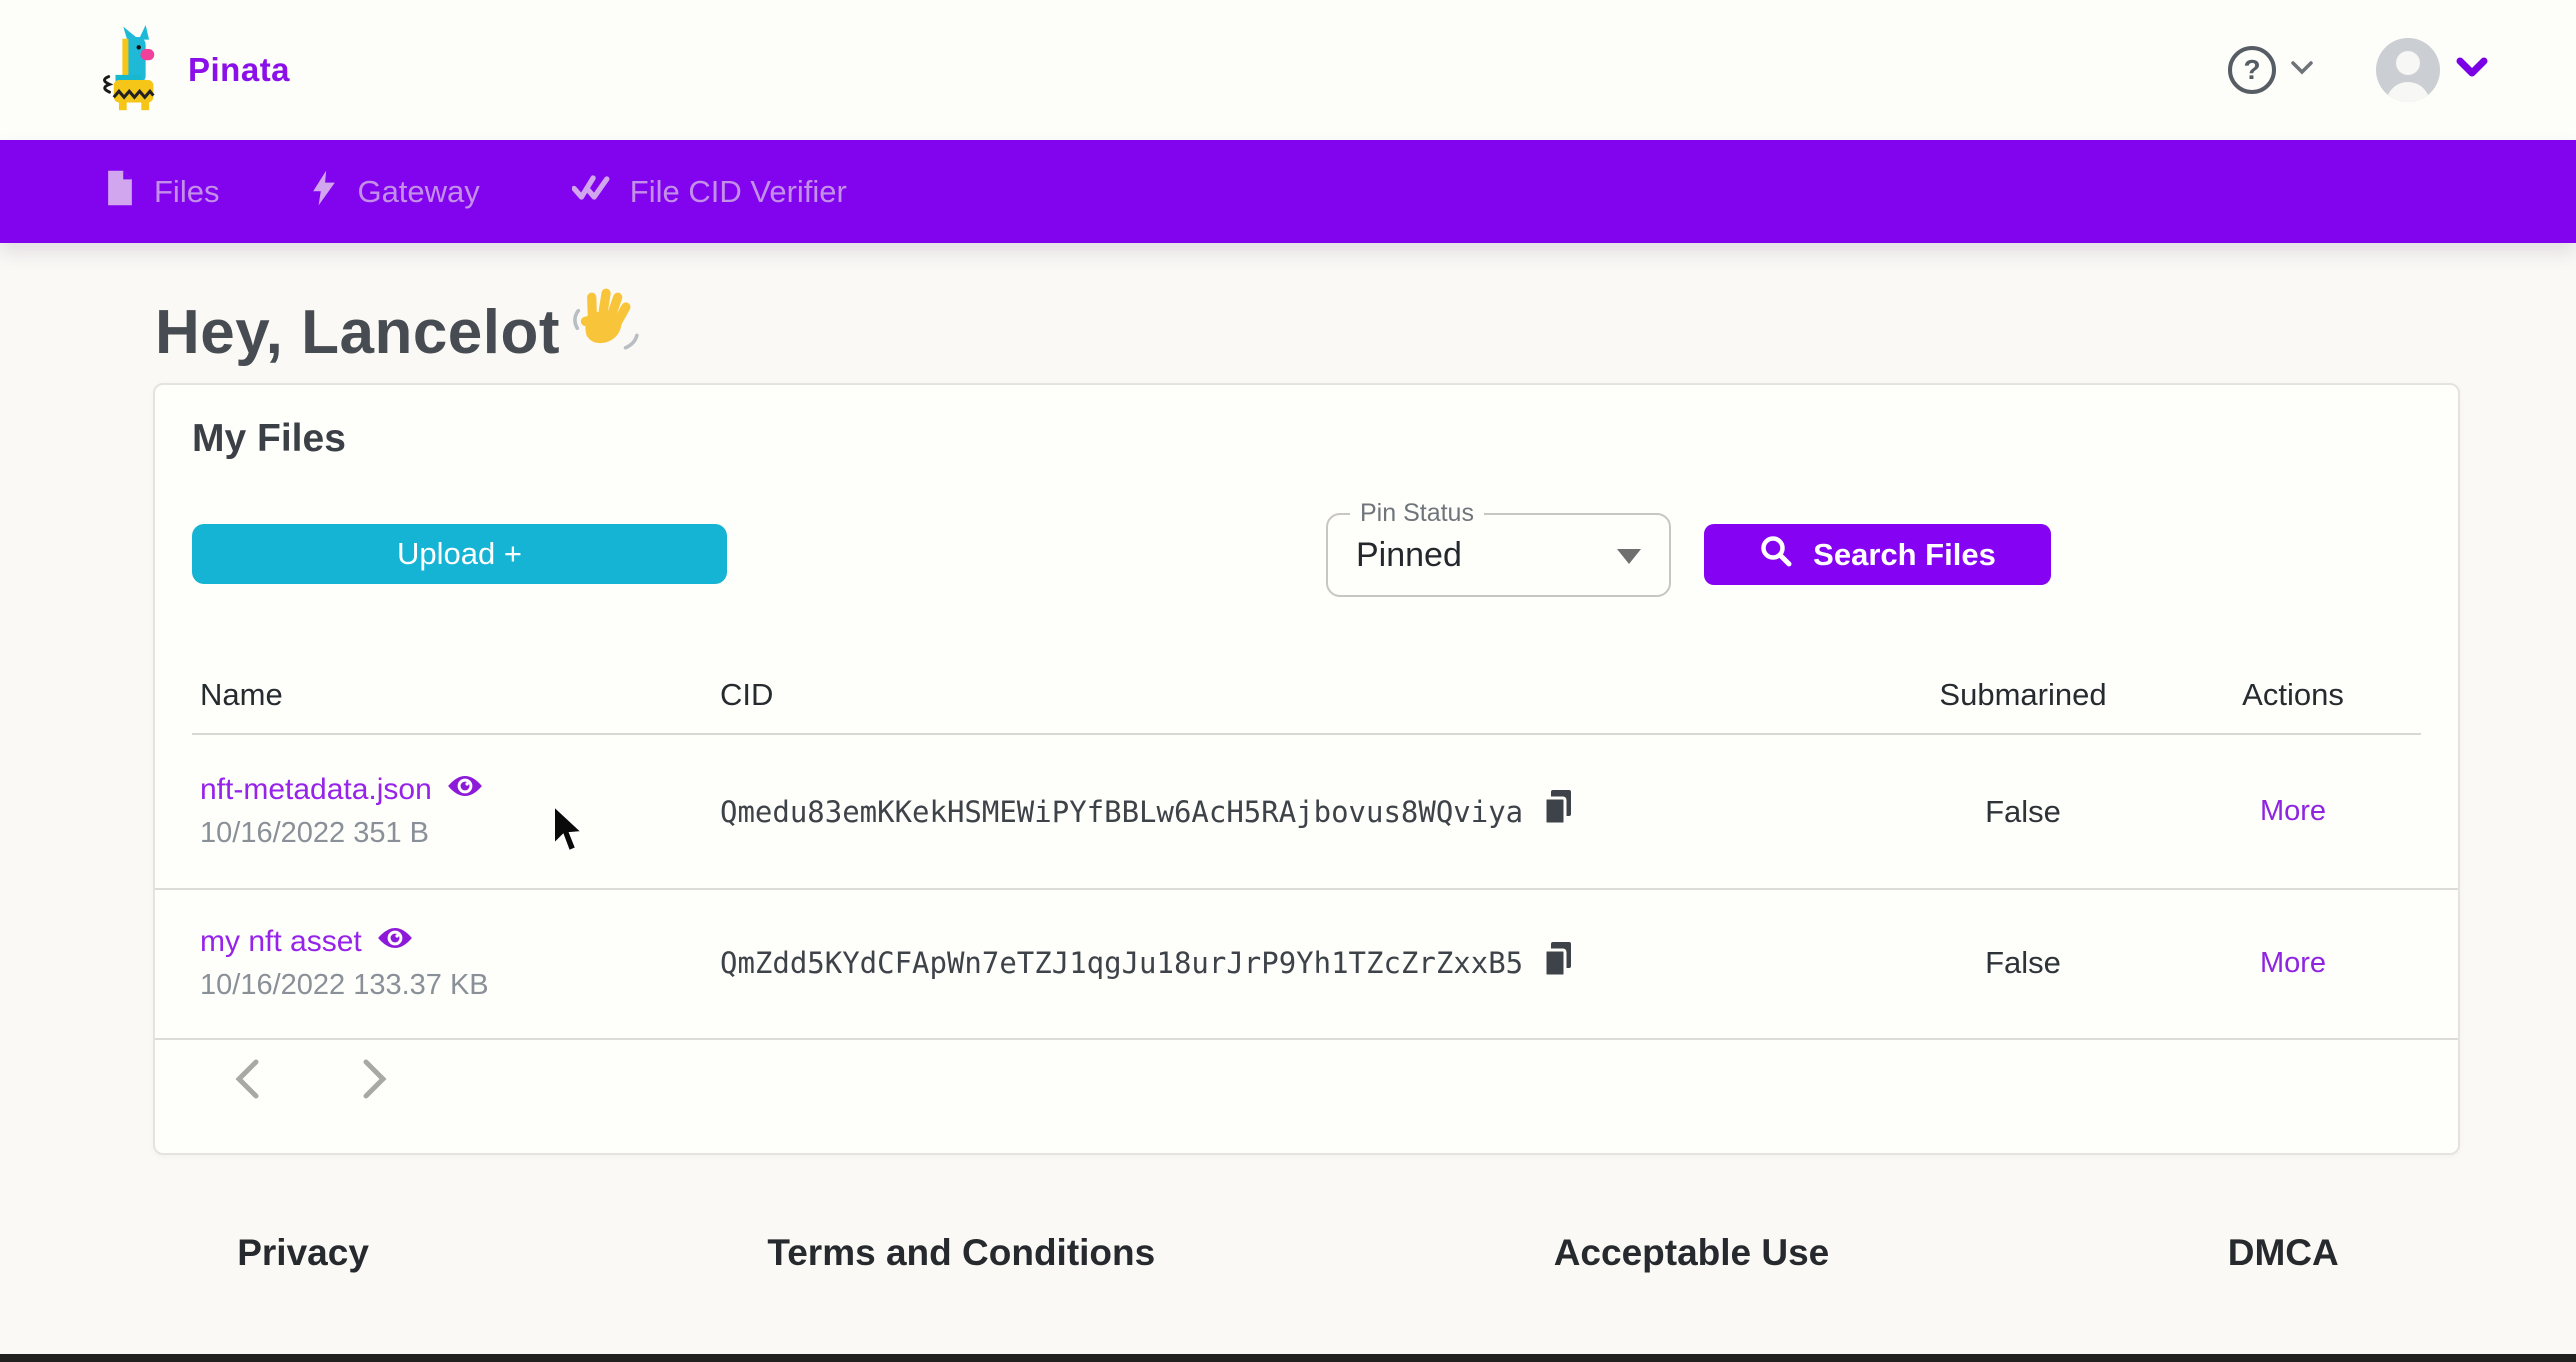 Image resolution: width=2576 pixels, height=1362 pixels. I want to click on chevron-left-icon, so click(246, 1081).